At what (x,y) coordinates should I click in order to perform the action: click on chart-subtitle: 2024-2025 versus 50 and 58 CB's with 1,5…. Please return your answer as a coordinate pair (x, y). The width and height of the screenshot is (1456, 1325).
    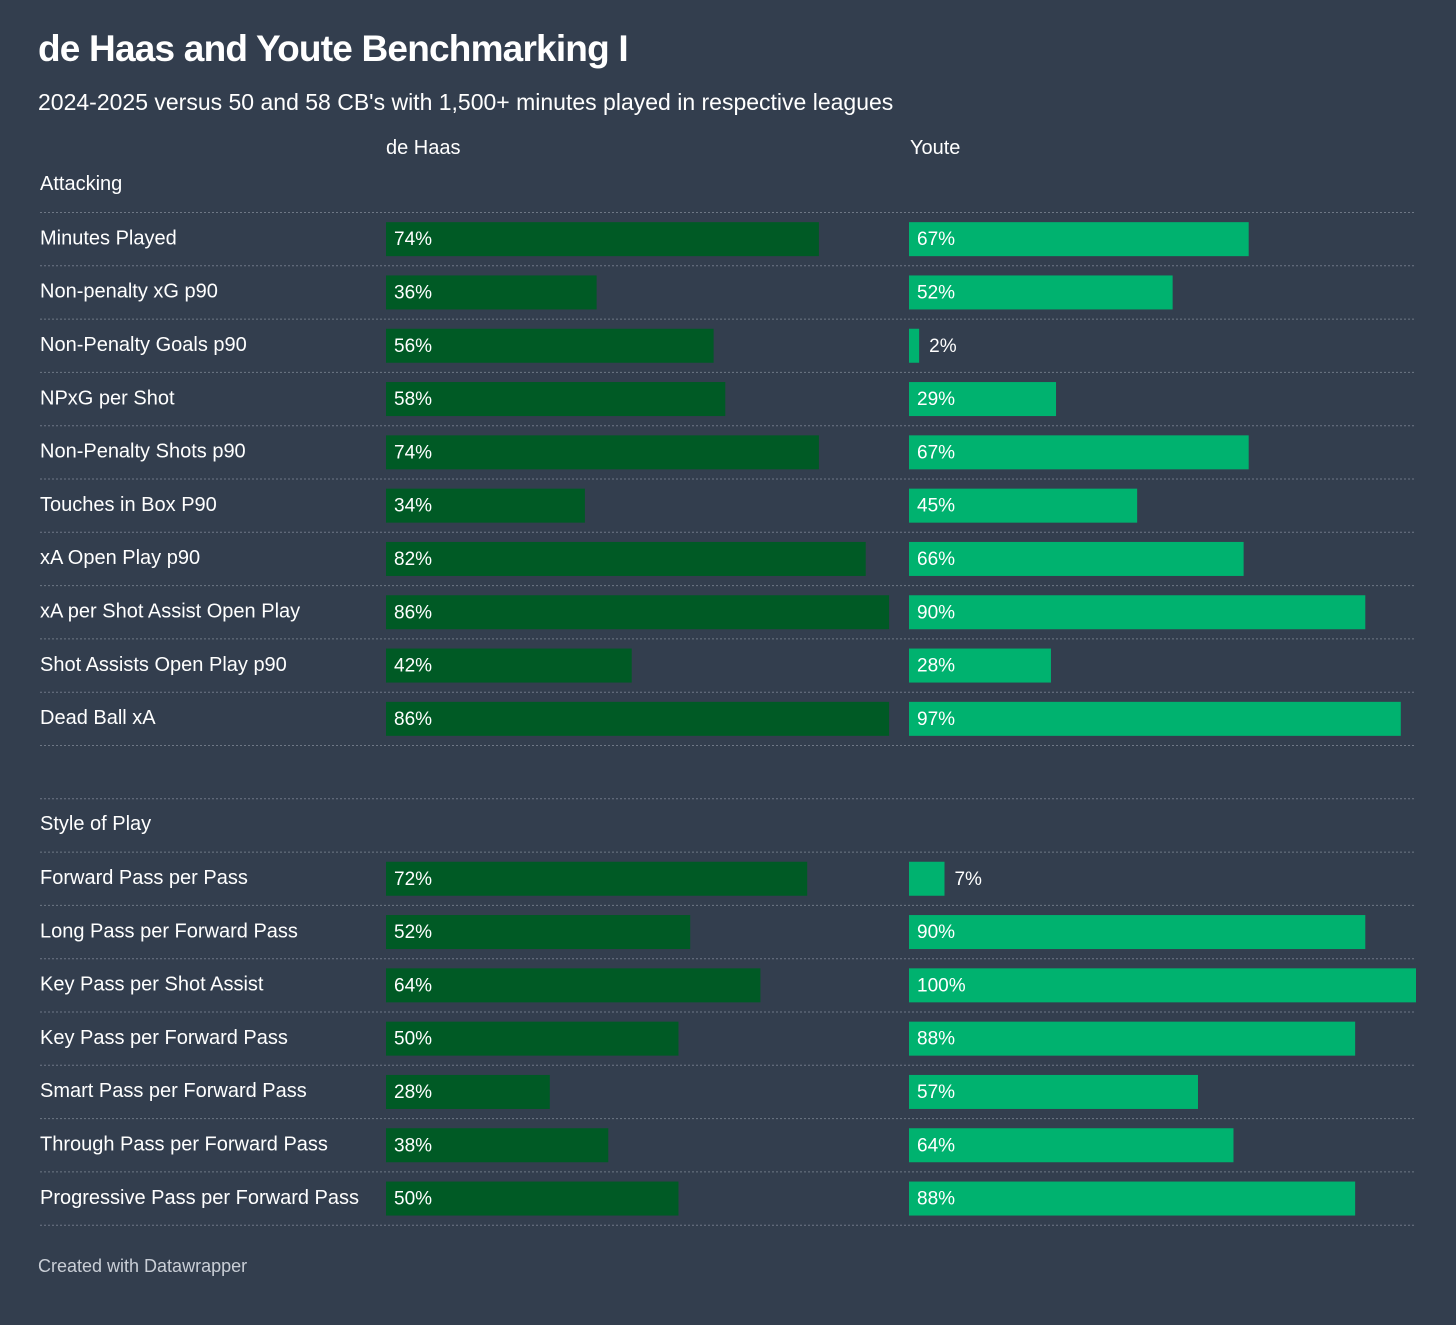
    Looking at the image, I should click on (466, 102).